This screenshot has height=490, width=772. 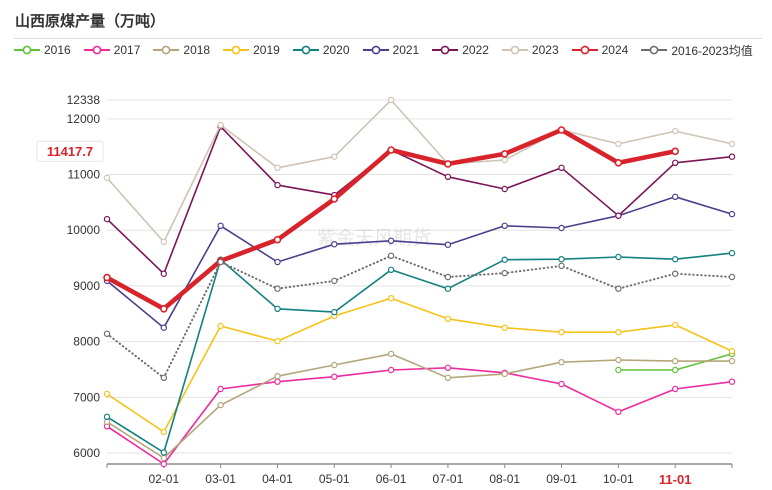 What do you see at coordinates (42, 50) in the screenshot?
I see `legend-item-2016: 2016` at bounding box center [42, 50].